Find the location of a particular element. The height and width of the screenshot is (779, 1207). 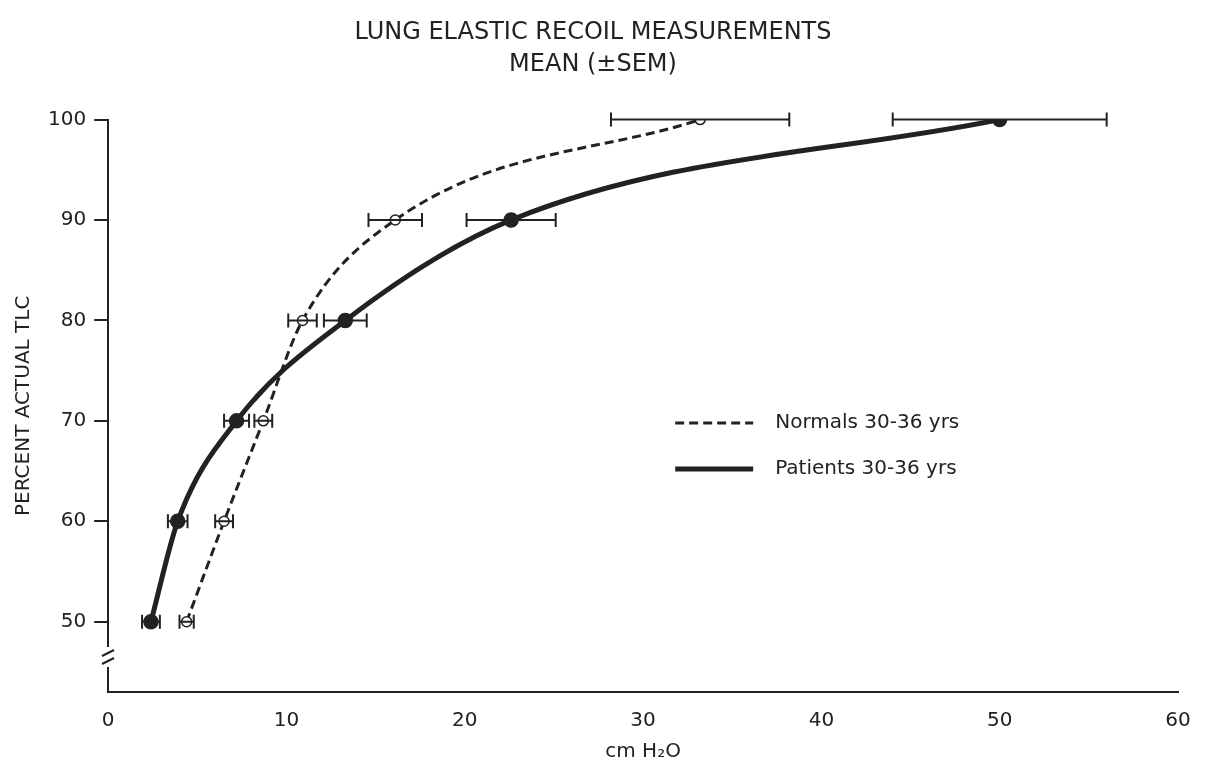

legend-label: Normals 30-36 yrs is located at coordinates (867, 421).